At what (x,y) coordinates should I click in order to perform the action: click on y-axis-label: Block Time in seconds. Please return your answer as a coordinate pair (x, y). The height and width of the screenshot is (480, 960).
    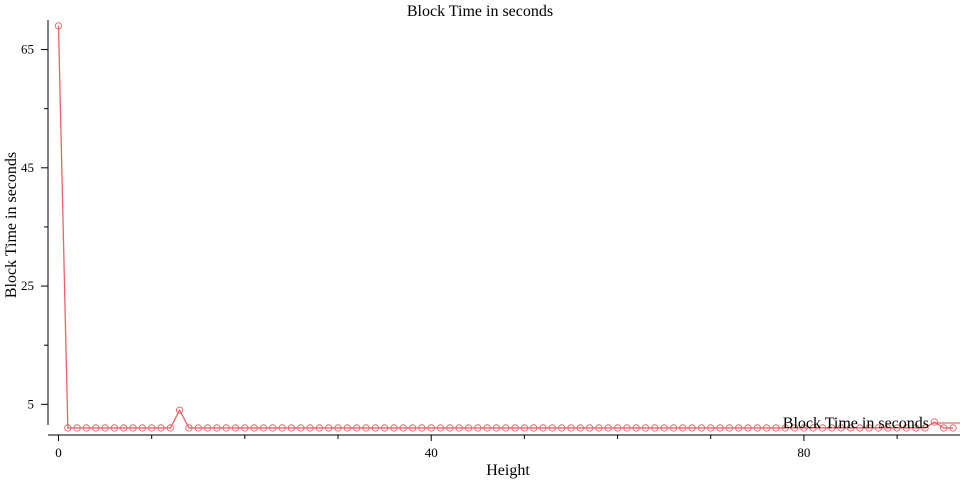
    Looking at the image, I should click on (11, 225).